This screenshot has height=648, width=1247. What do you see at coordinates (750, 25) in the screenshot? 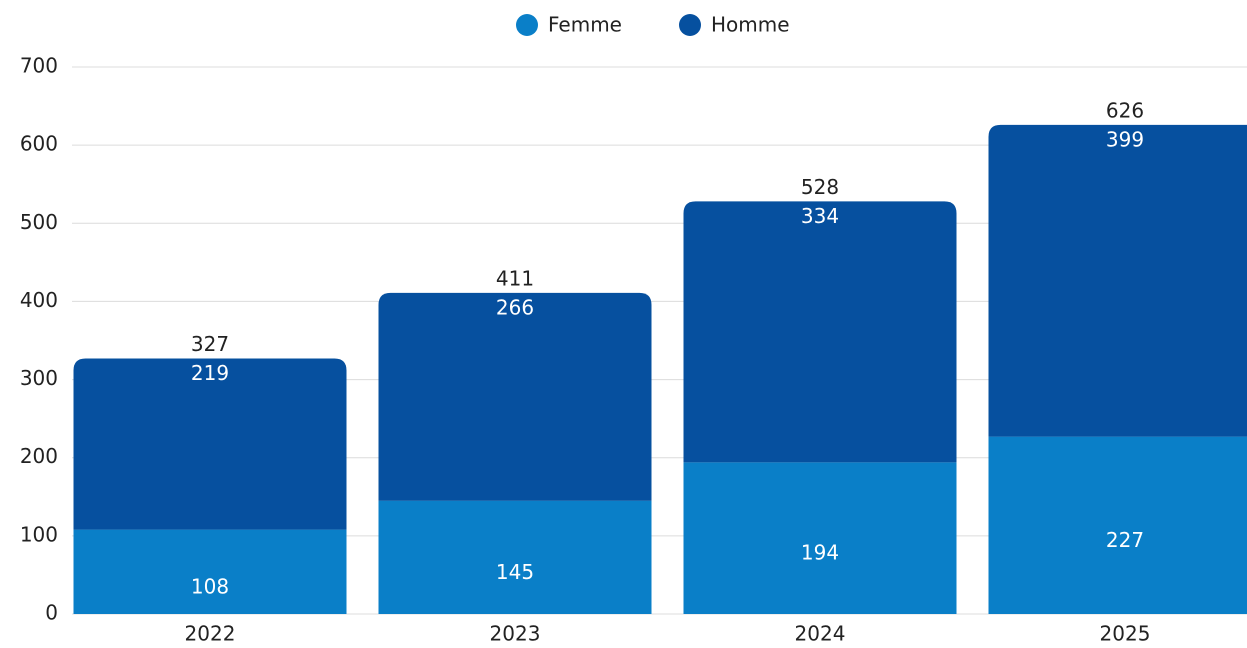
I see `legend-label: Homme` at bounding box center [750, 25].